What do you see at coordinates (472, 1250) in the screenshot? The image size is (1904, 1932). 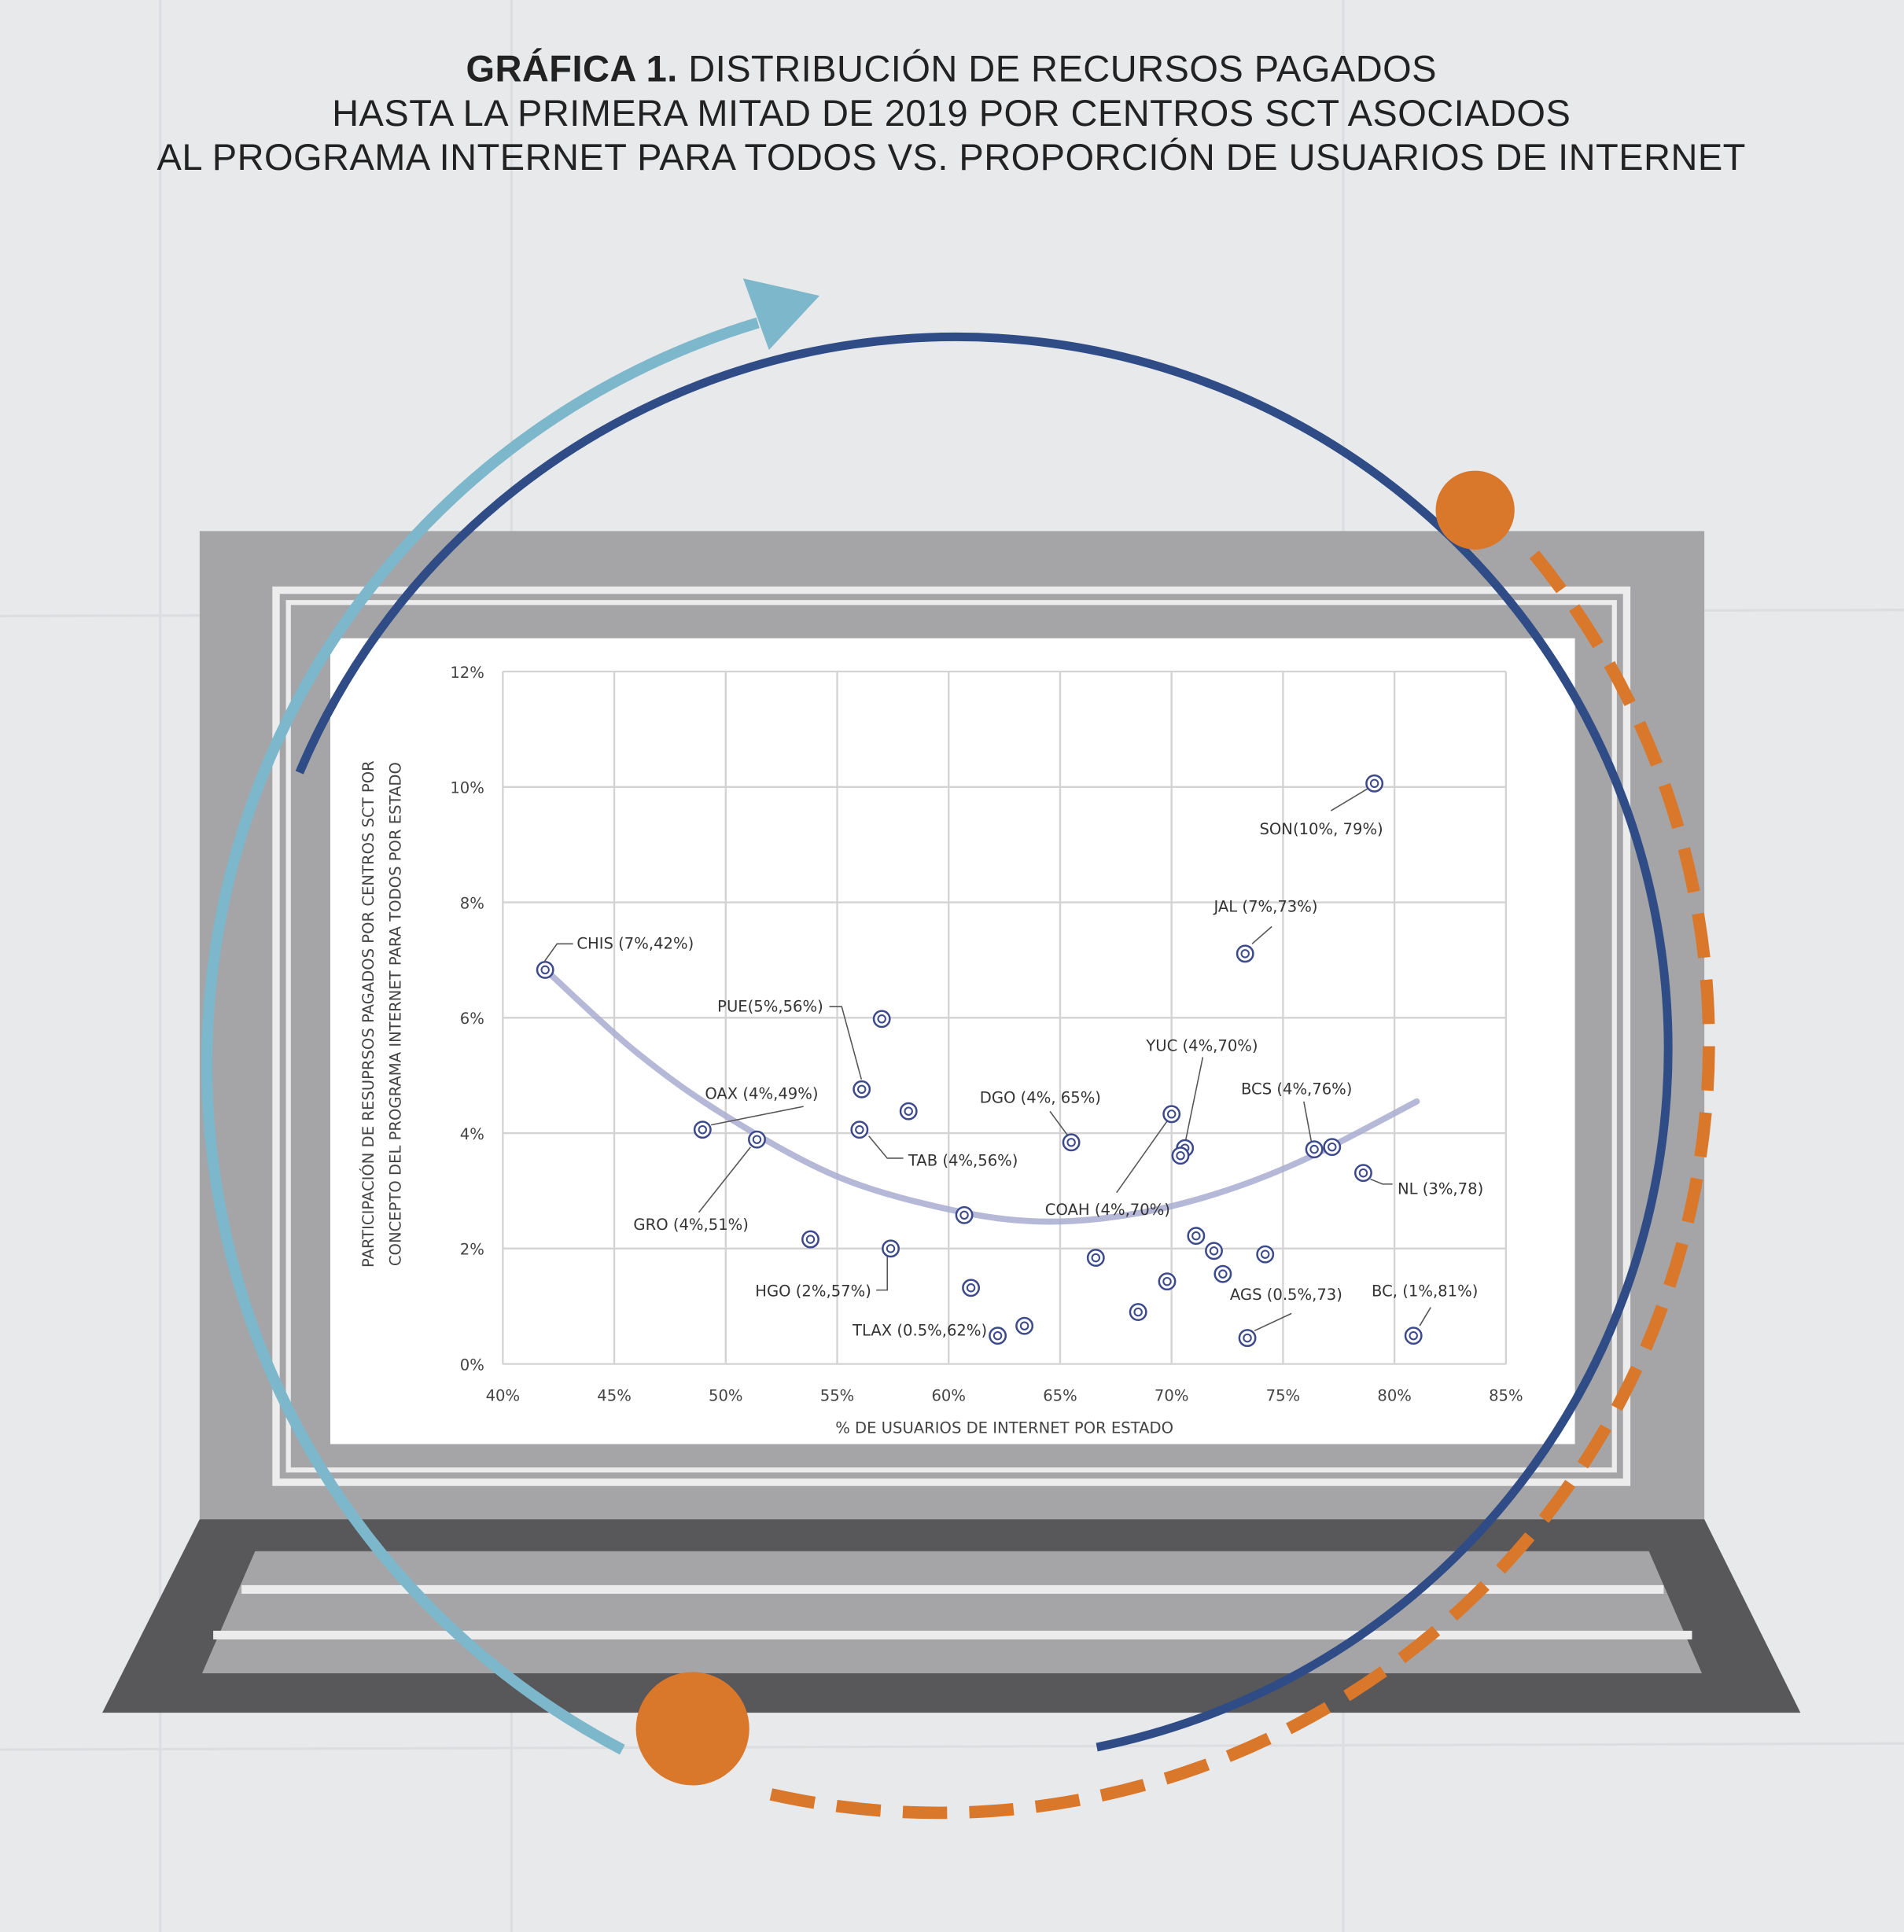 I see `y-tick-label: 2%` at bounding box center [472, 1250].